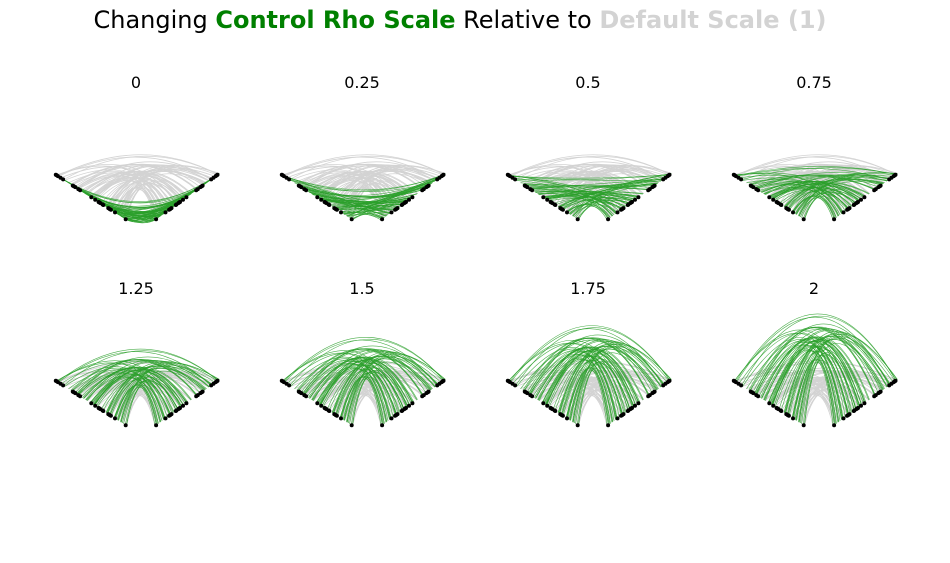 The image size is (950, 563). I want to click on hive-panel: 1.75, so click(588, 369).